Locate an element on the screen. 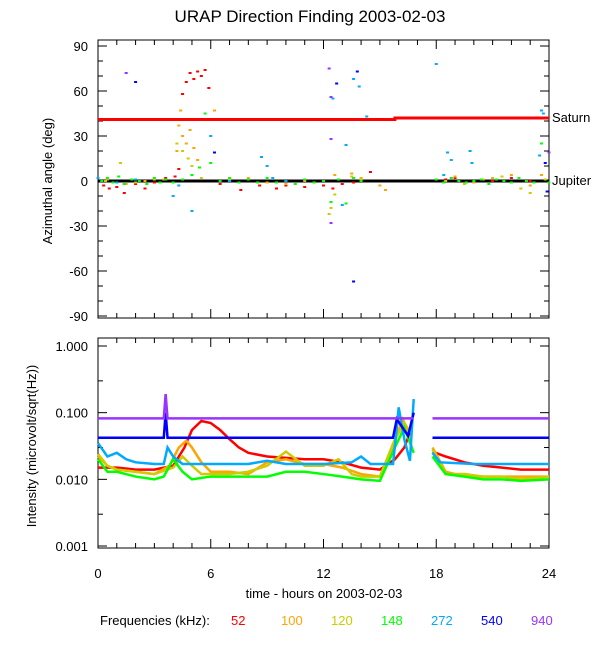  top-y-axis-label: Azimuthal angle (deg) is located at coordinates (47, 181).